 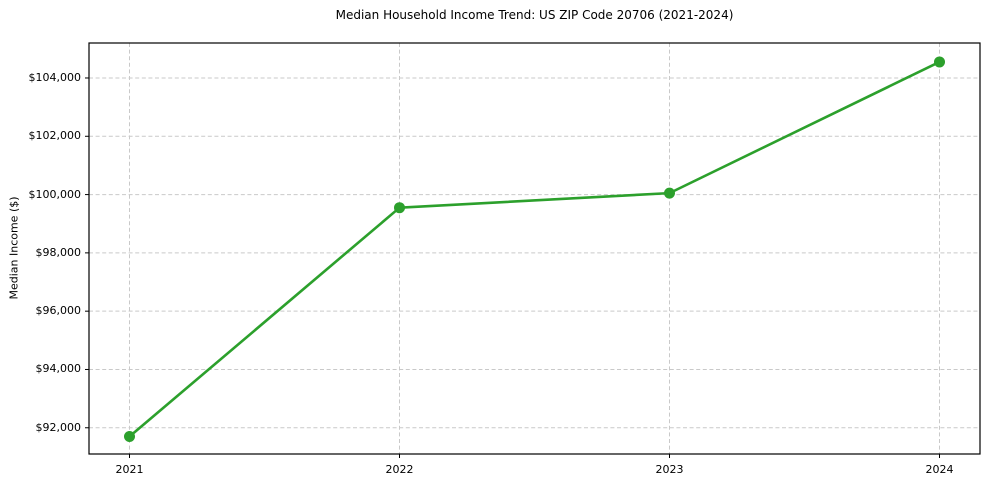 I want to click on x-tick-label: 2022, so click(x=399, y=469).